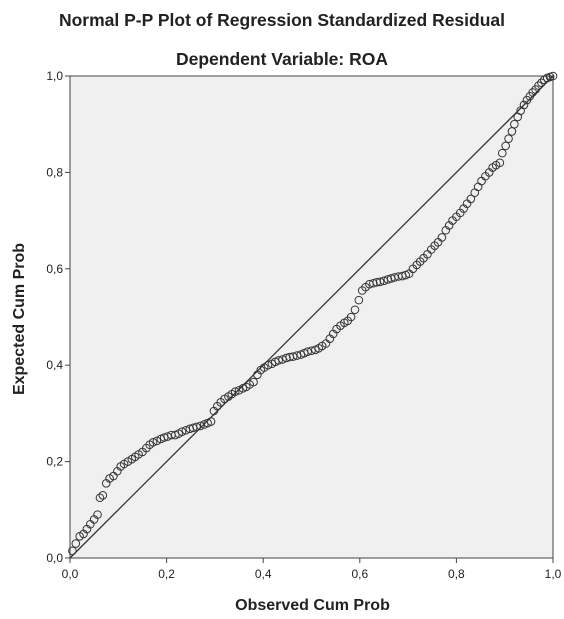  I want to click on y-tick-label: 0,2, so click(54, 462).